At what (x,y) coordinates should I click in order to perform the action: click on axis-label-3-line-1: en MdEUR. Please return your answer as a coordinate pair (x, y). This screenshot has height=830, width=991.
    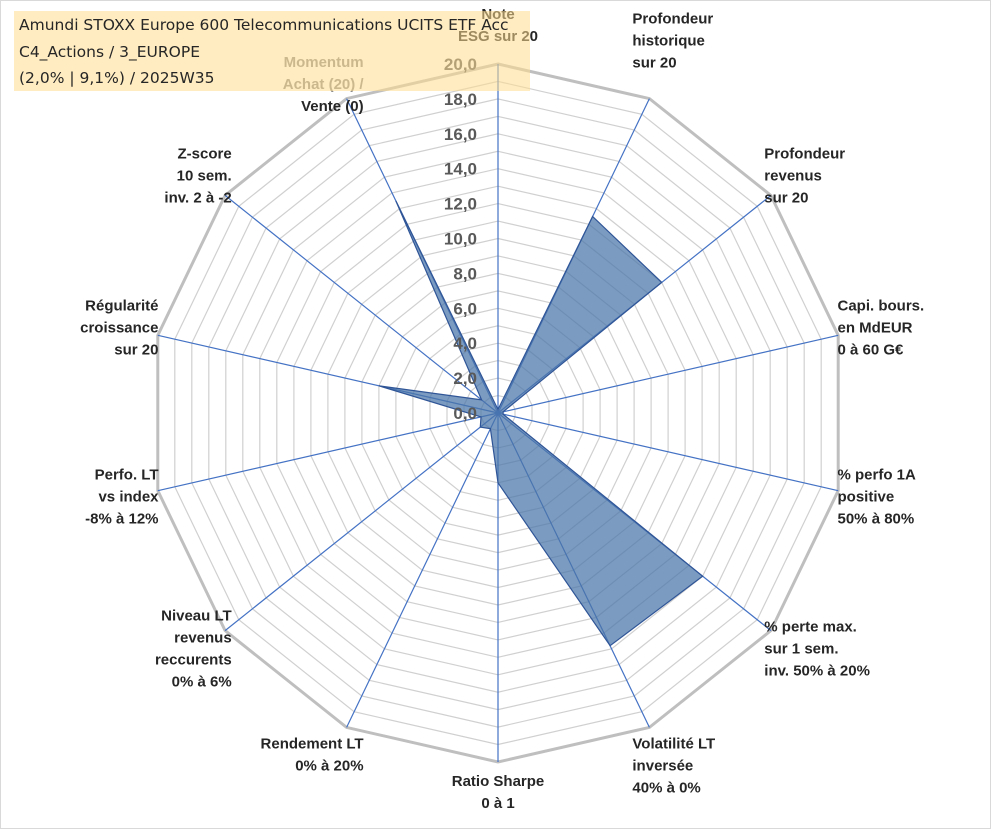
    Looking at the image, I should click on (875, 328).